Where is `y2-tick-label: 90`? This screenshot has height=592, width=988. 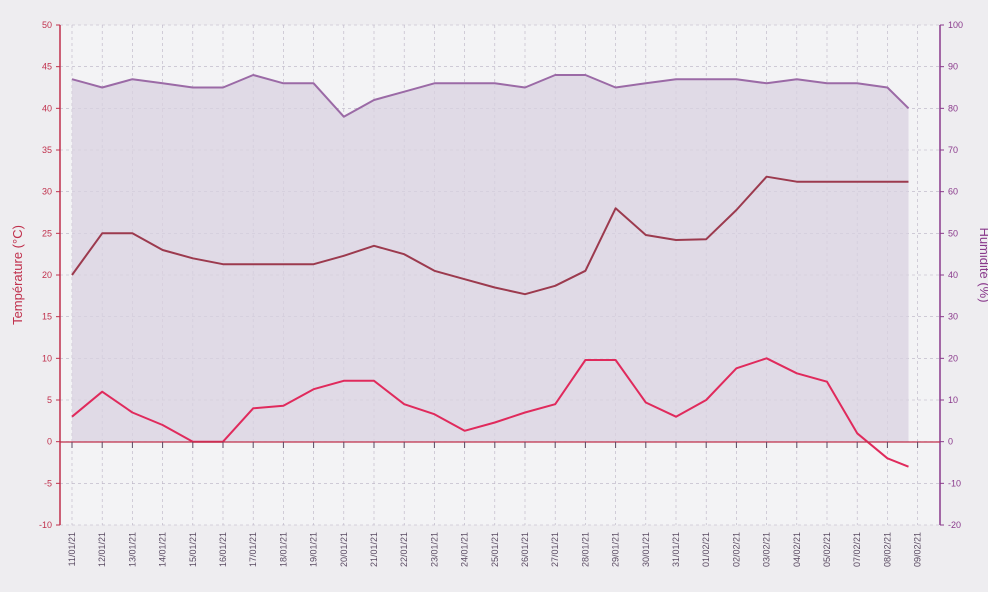
y2-tick-label: 90 is located at coordinates (953, 67).